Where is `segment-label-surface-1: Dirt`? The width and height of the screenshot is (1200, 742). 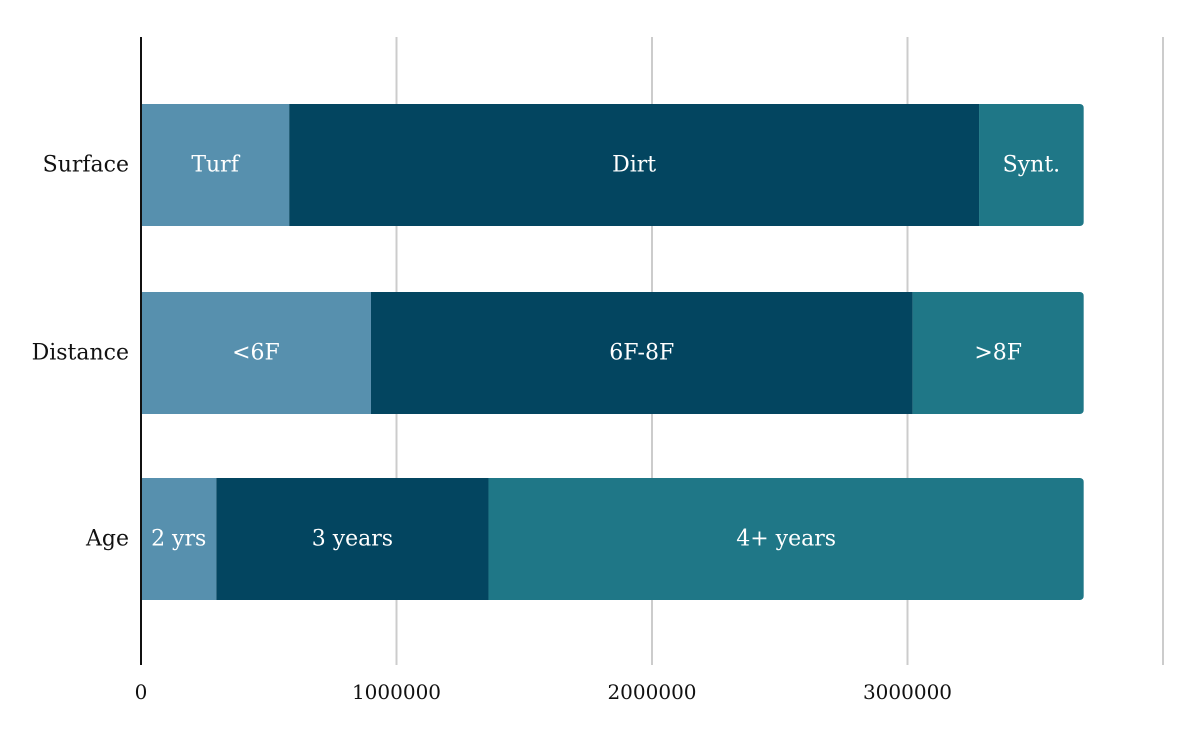 segment-label-surface-1: Dirt is located at coordinates (634, 165).